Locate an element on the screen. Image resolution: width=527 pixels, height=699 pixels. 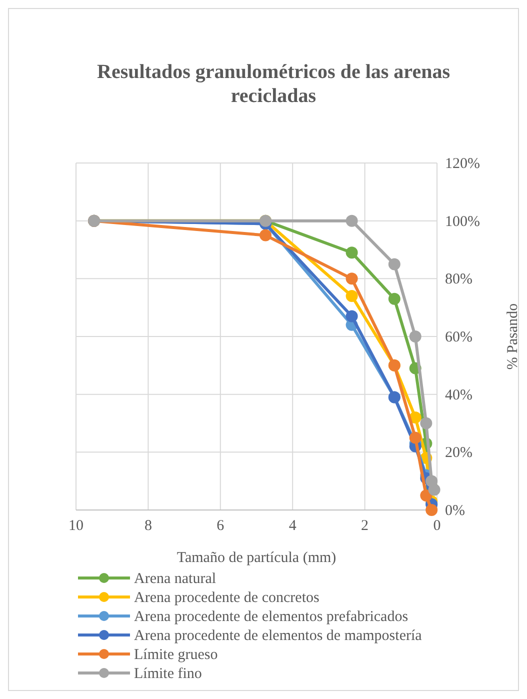
x-tick-label: 6 is located at coordinates (220, 526).